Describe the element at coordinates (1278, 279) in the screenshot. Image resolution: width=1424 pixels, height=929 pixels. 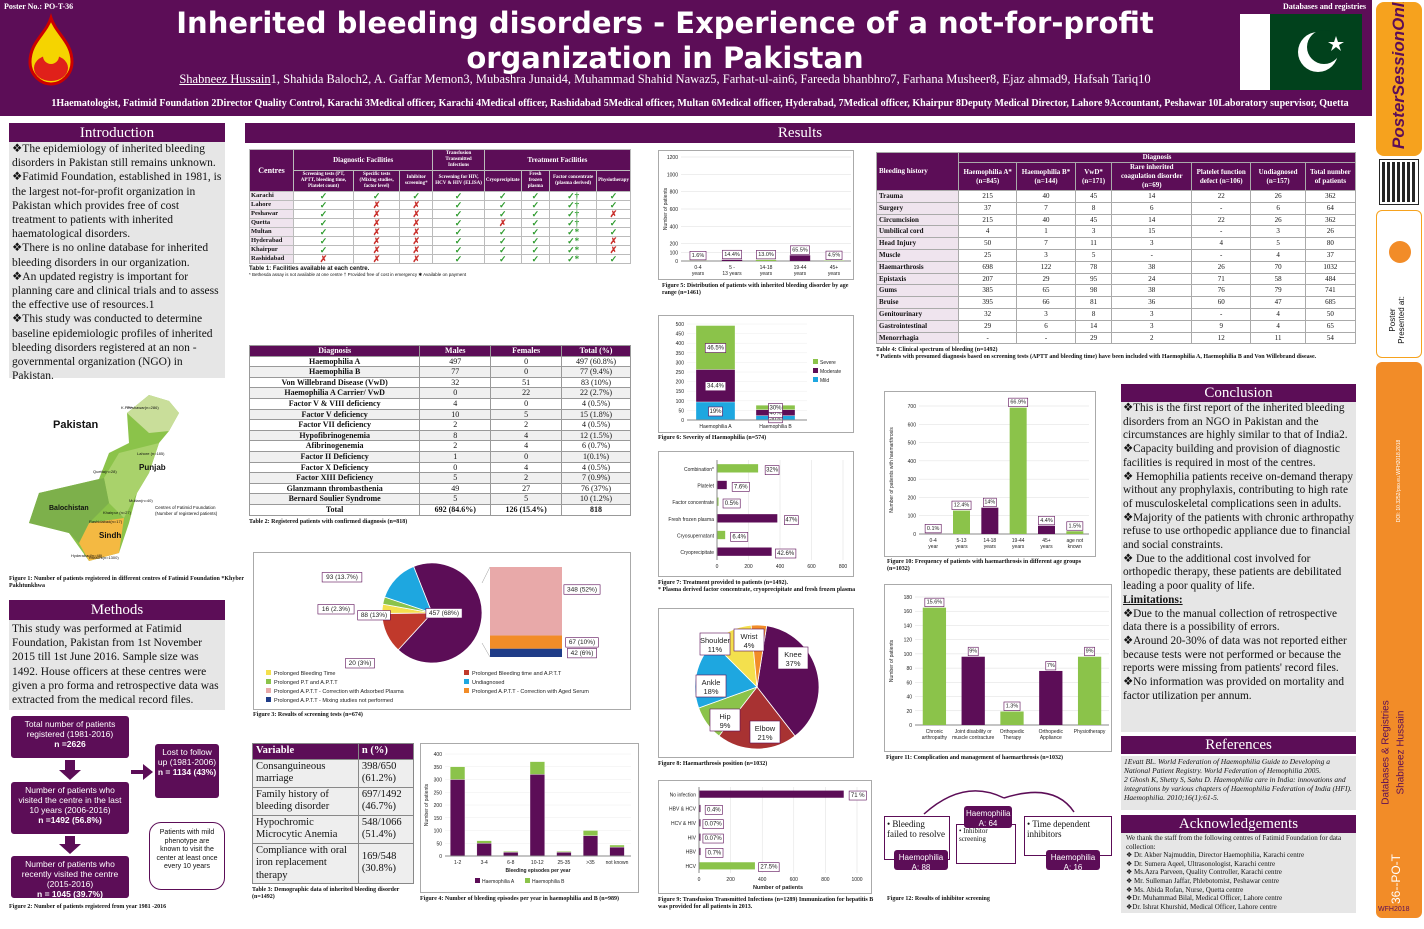
I see `table-cell: 58` at that location.